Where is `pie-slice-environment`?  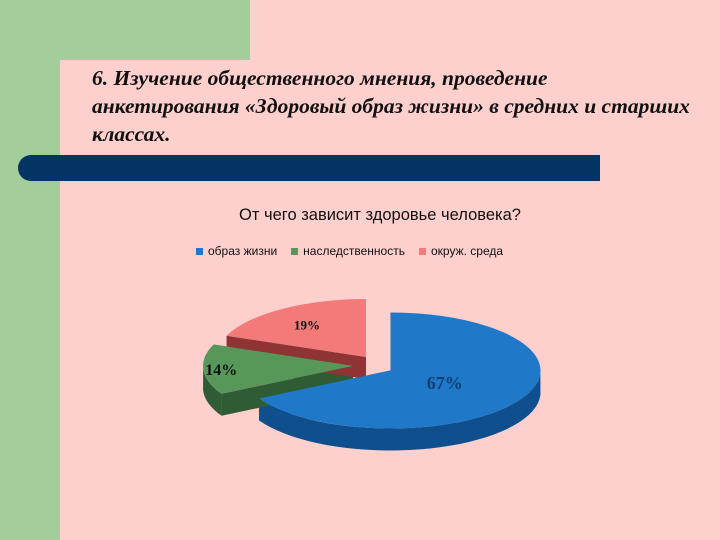
pie-slice-environment is located at coordinates (296, 328).